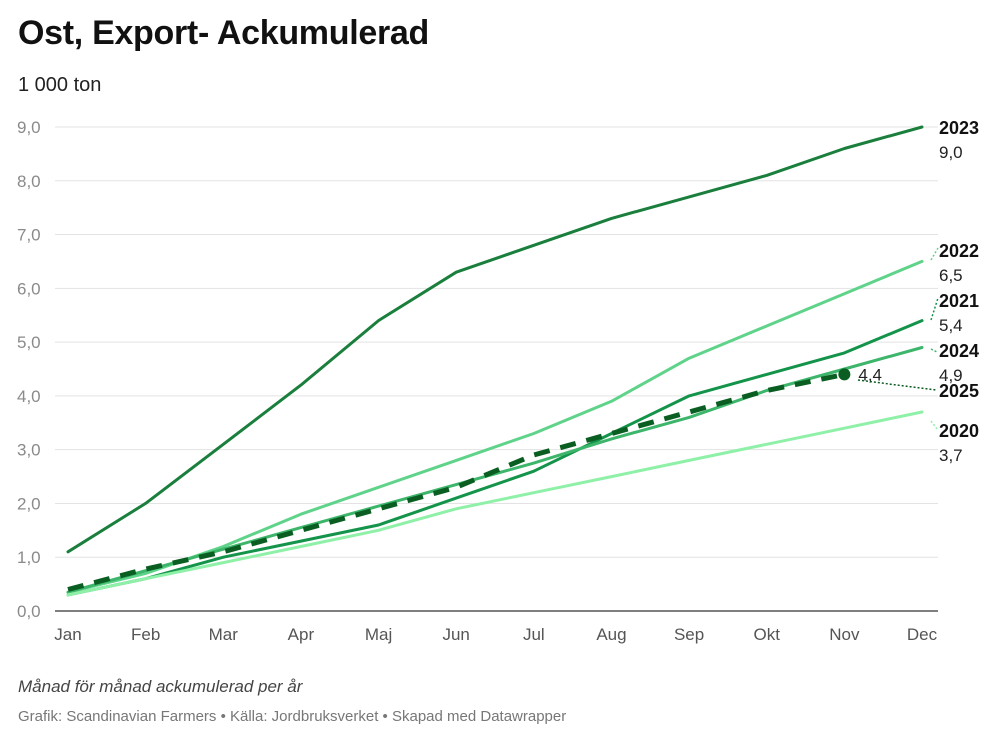 This screenshot has height=744, width=1000. Describe the element at coordinates (951, 325) in the screenshot. I see `end-value-2021: 5,4` at that location.